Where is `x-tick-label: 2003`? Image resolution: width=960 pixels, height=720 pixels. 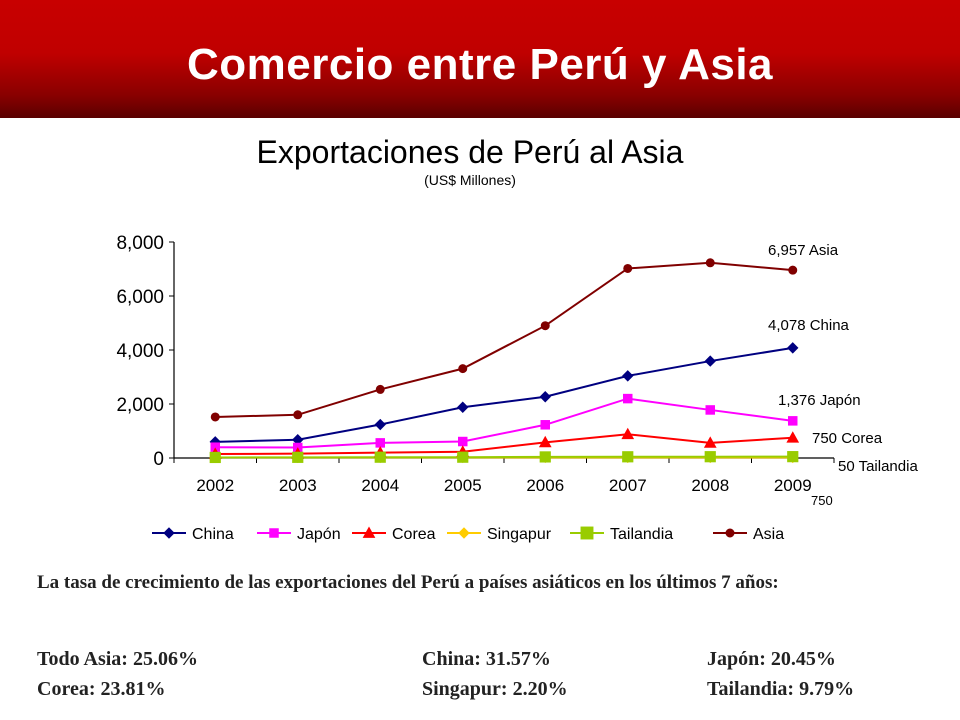 x-tick-label: 2003 is located at coordinates (298, 485).